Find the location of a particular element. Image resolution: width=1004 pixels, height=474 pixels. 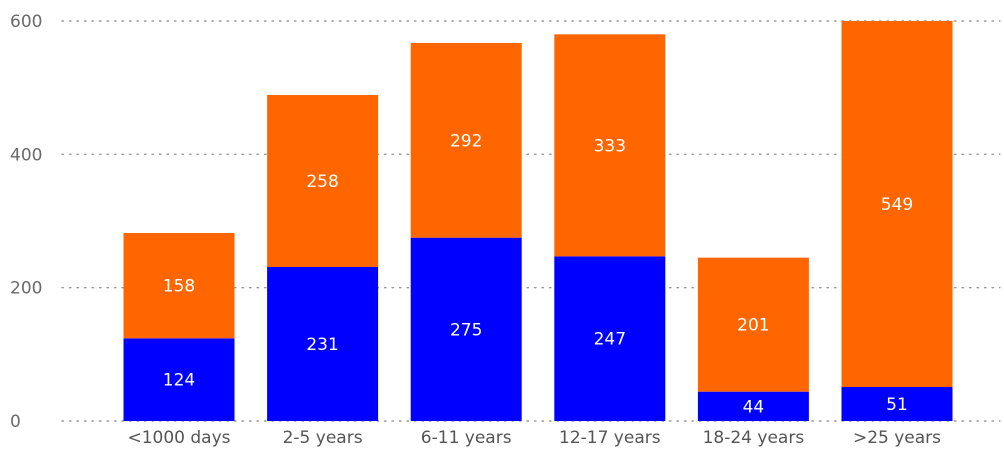

data-label: 292 is located at coordinates (466, 141).